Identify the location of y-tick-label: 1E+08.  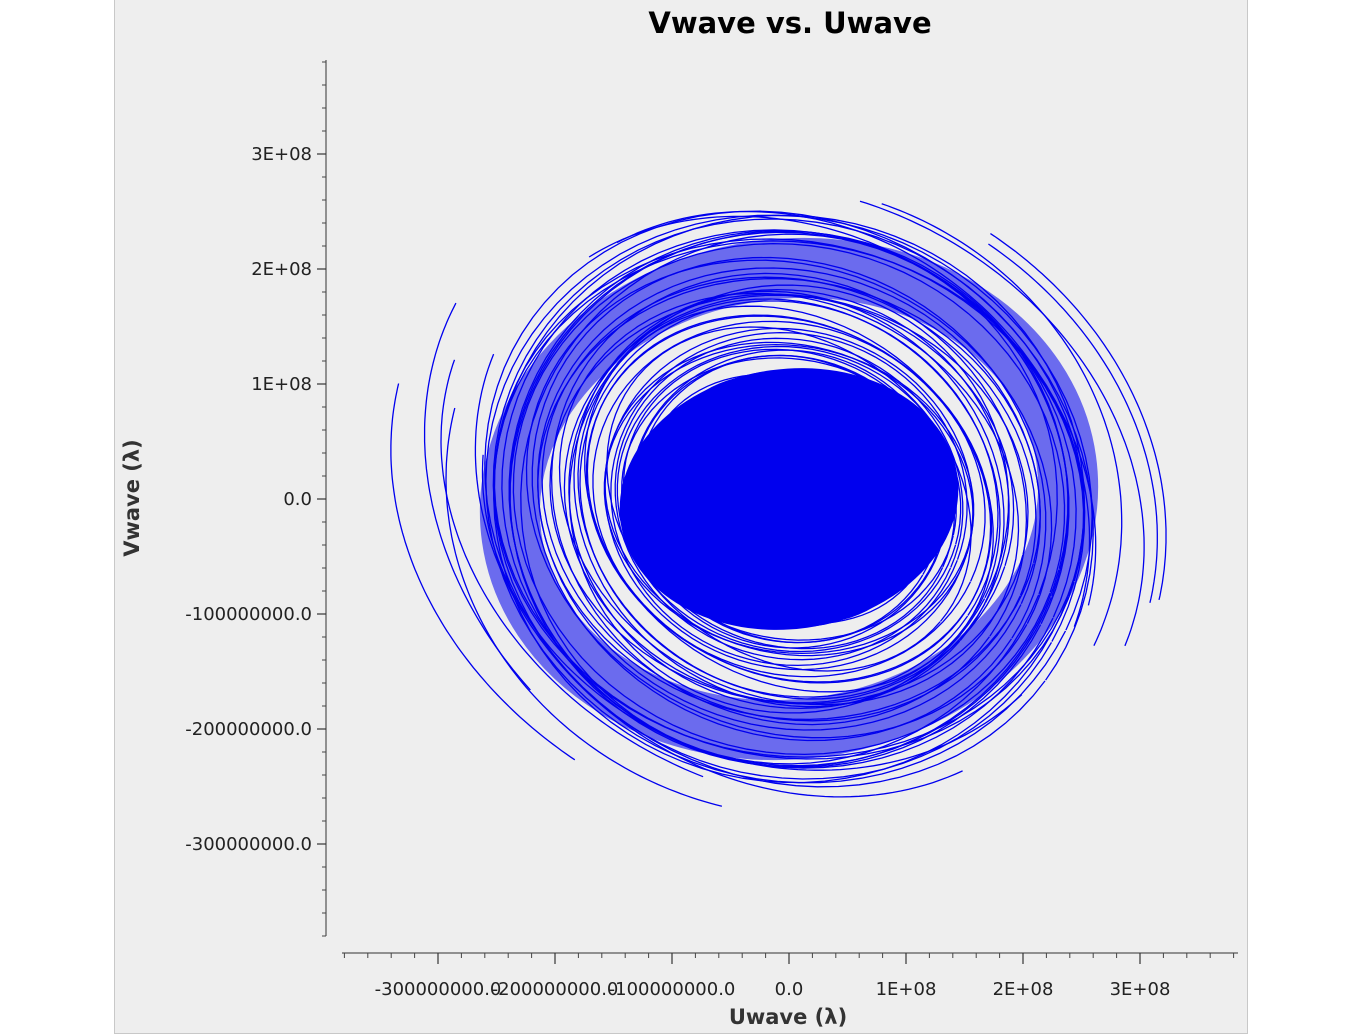
(281, 384).